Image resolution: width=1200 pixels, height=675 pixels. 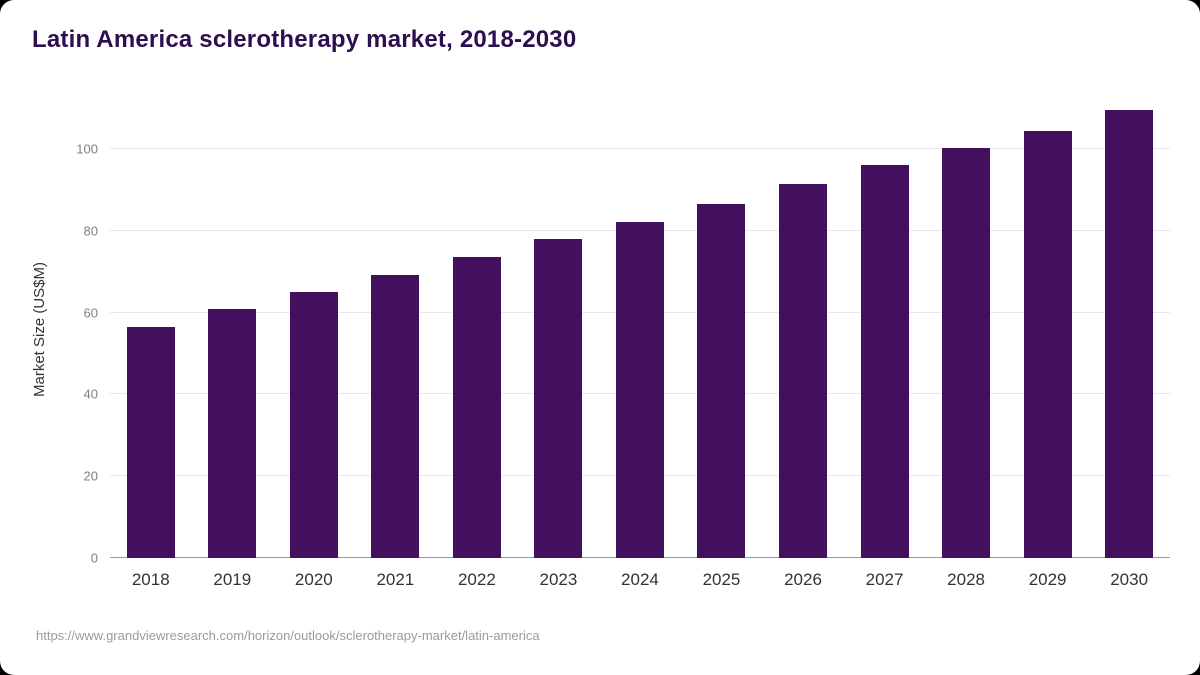 What do you see at coordinates (558, 579) in the screenshot?
I see `x-tick-label: 2023` at bounding box center [558, 579].